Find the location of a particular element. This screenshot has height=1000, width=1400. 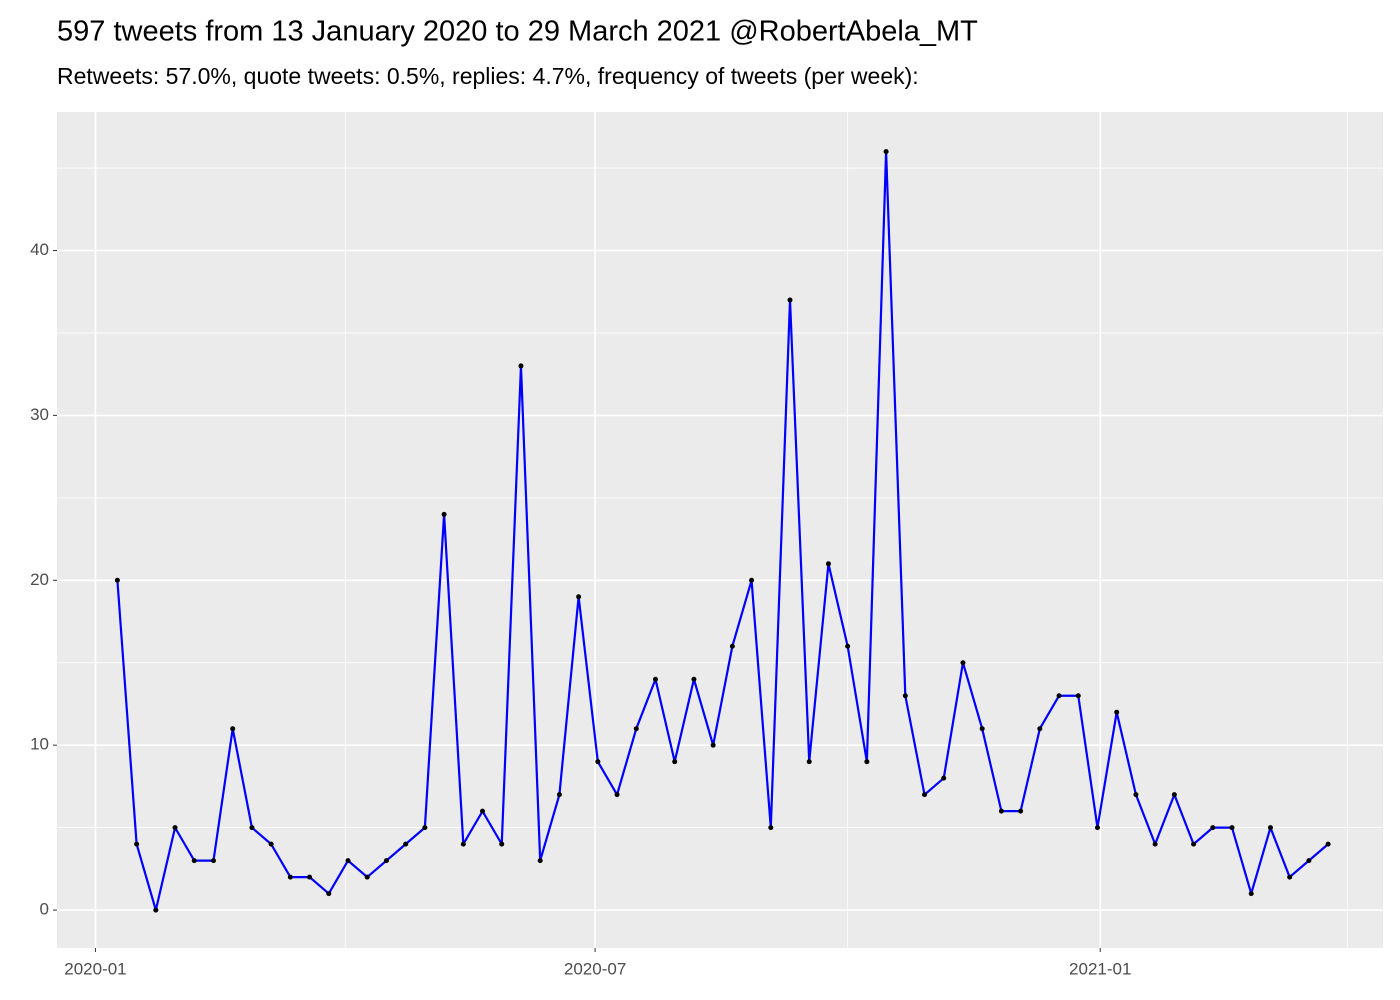

y-tick-label: 20 is located at coordinates (39, 579).